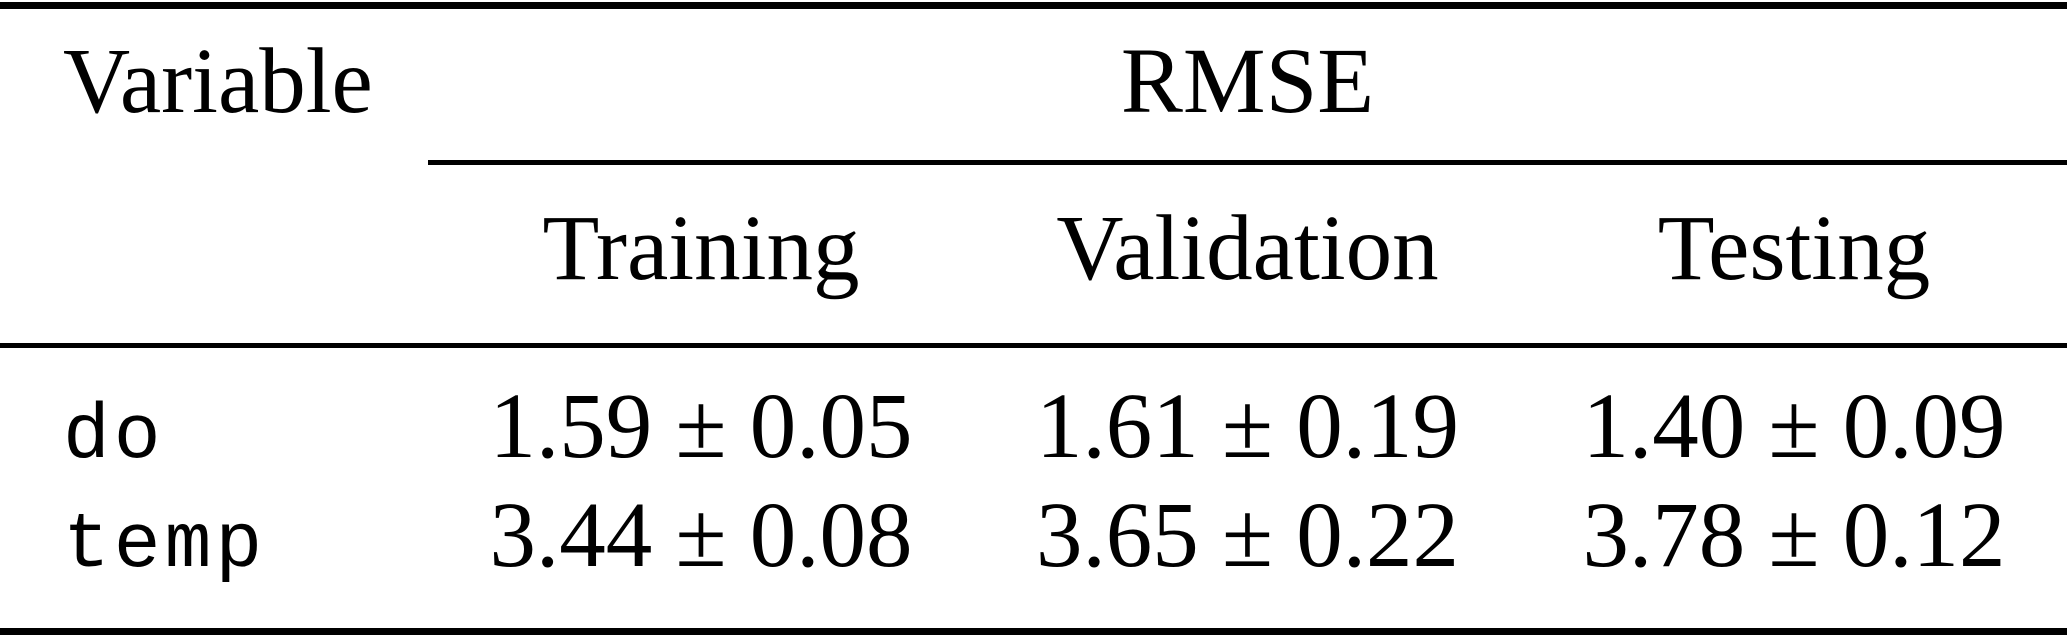 The image size is (2067, 637). I want to click on cell-temp-training-rmse: 3.44 ± 0.08, so click(701, 535).